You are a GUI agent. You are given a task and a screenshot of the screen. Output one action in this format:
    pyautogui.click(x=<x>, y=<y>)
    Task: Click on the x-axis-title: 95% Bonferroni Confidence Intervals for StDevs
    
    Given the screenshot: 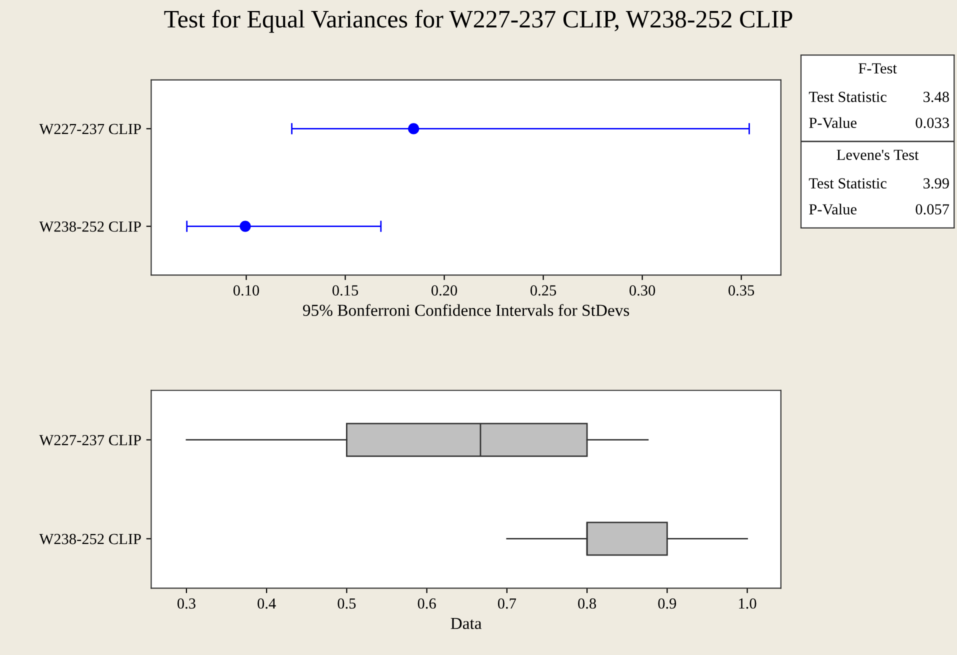 What is the action you would take?
    pyautogui.click(x=466, y=310)
    